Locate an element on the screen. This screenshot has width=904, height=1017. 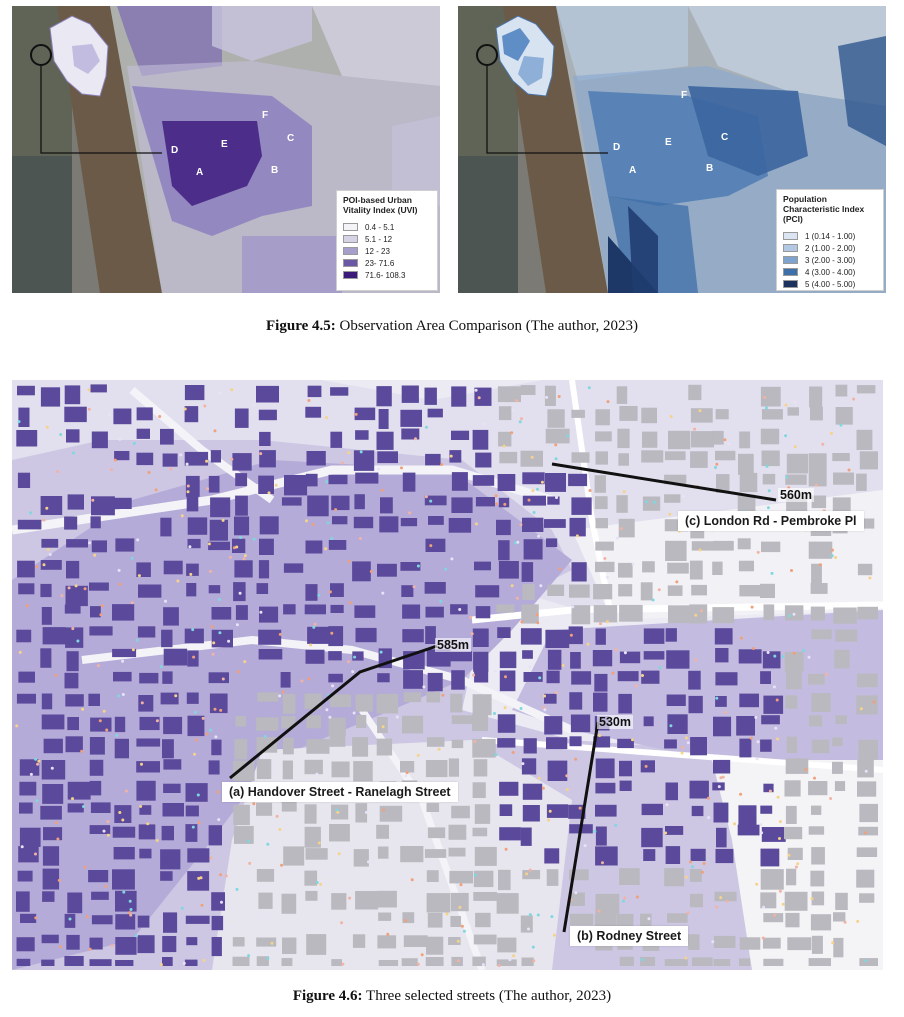
street-line-a is located at coordinates (333, 712).